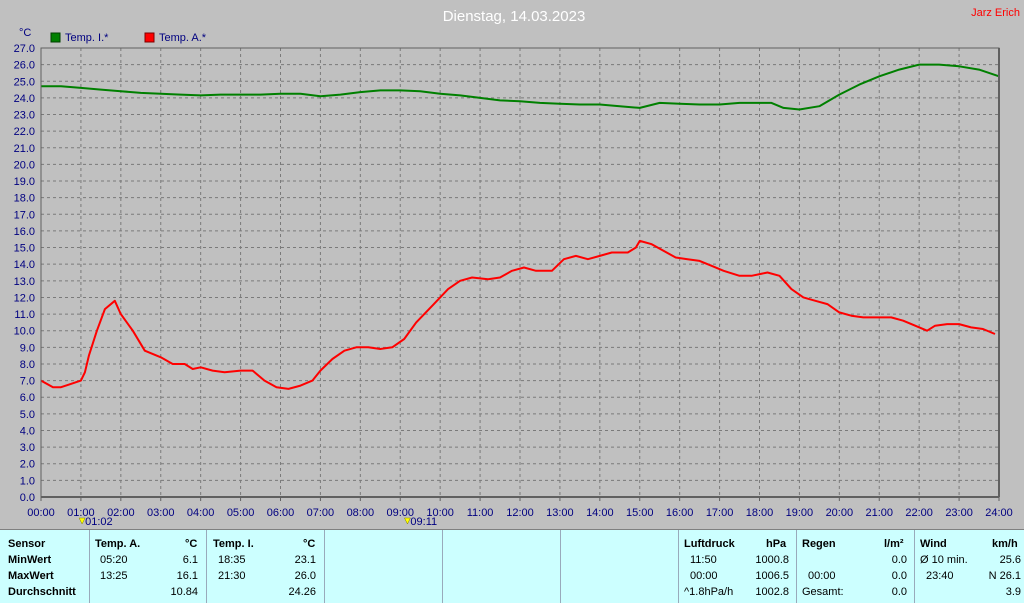 Image resolution: width=1024 pixels, height=603 pixels. Describe the element at coordinates (514, 16) in the screenshot. I see `chart-title: Dienstag, 14.03.2023` at that location.